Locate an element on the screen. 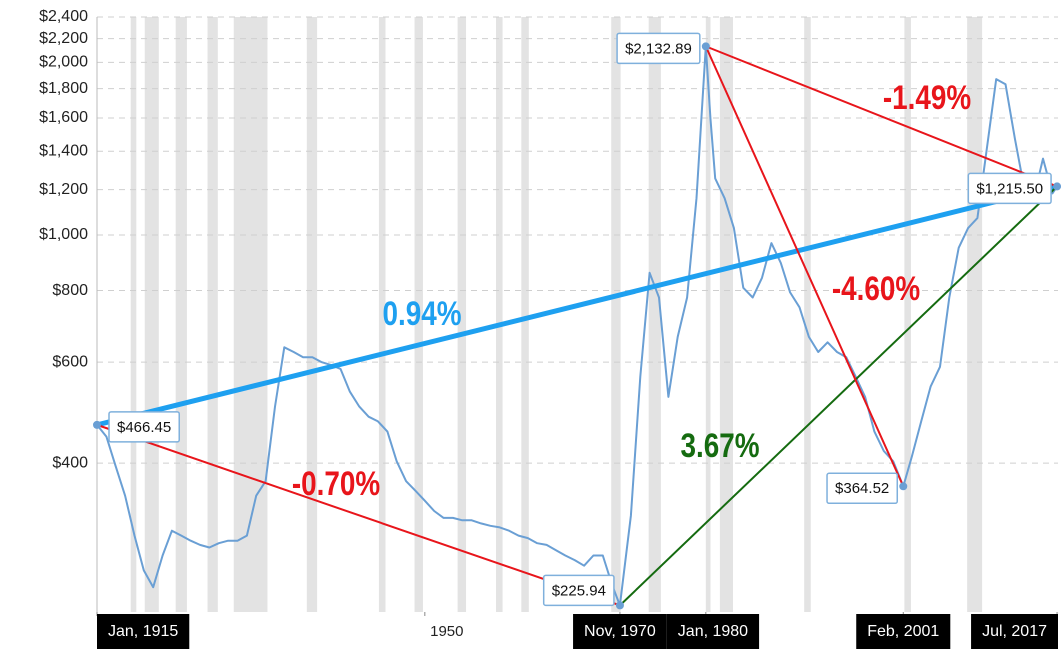 The image size is (1061, 649). x-tick-label: Jan, 1915 is located at coordinates (143, 631).